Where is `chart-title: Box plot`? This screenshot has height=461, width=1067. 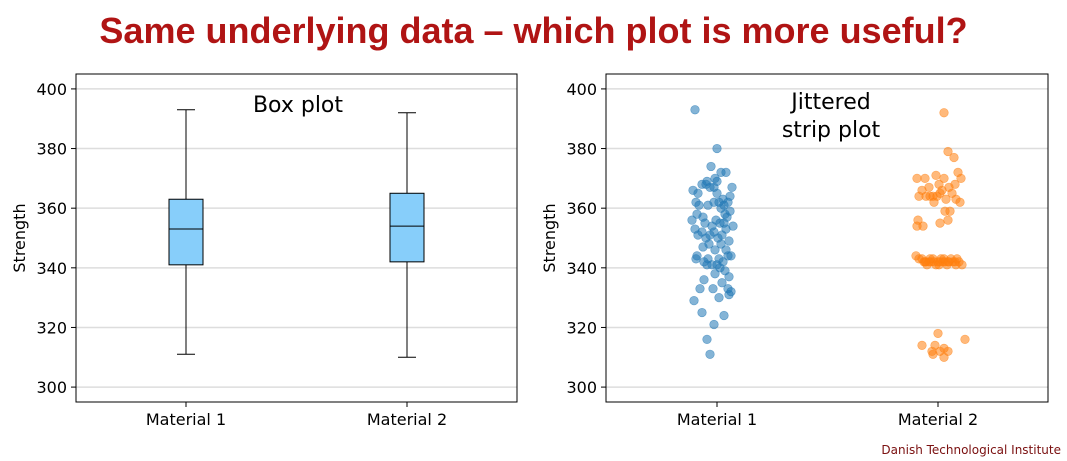 chart-title: Box plot is located at coordinates (298, 105).